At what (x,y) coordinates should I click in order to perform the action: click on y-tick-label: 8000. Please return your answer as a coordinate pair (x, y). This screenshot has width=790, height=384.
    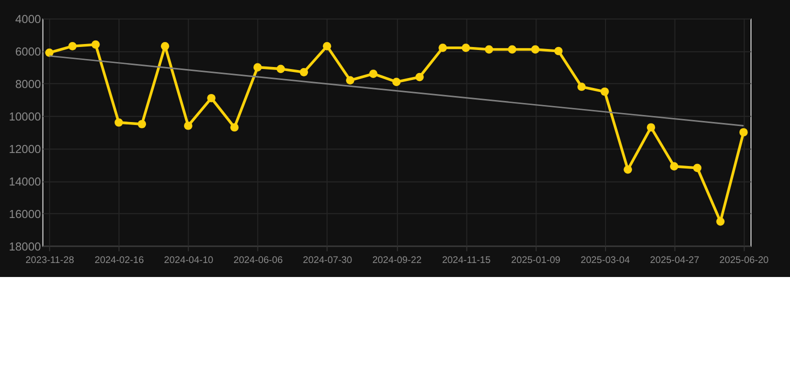
    Looking at the image, I should click on (28, 84).